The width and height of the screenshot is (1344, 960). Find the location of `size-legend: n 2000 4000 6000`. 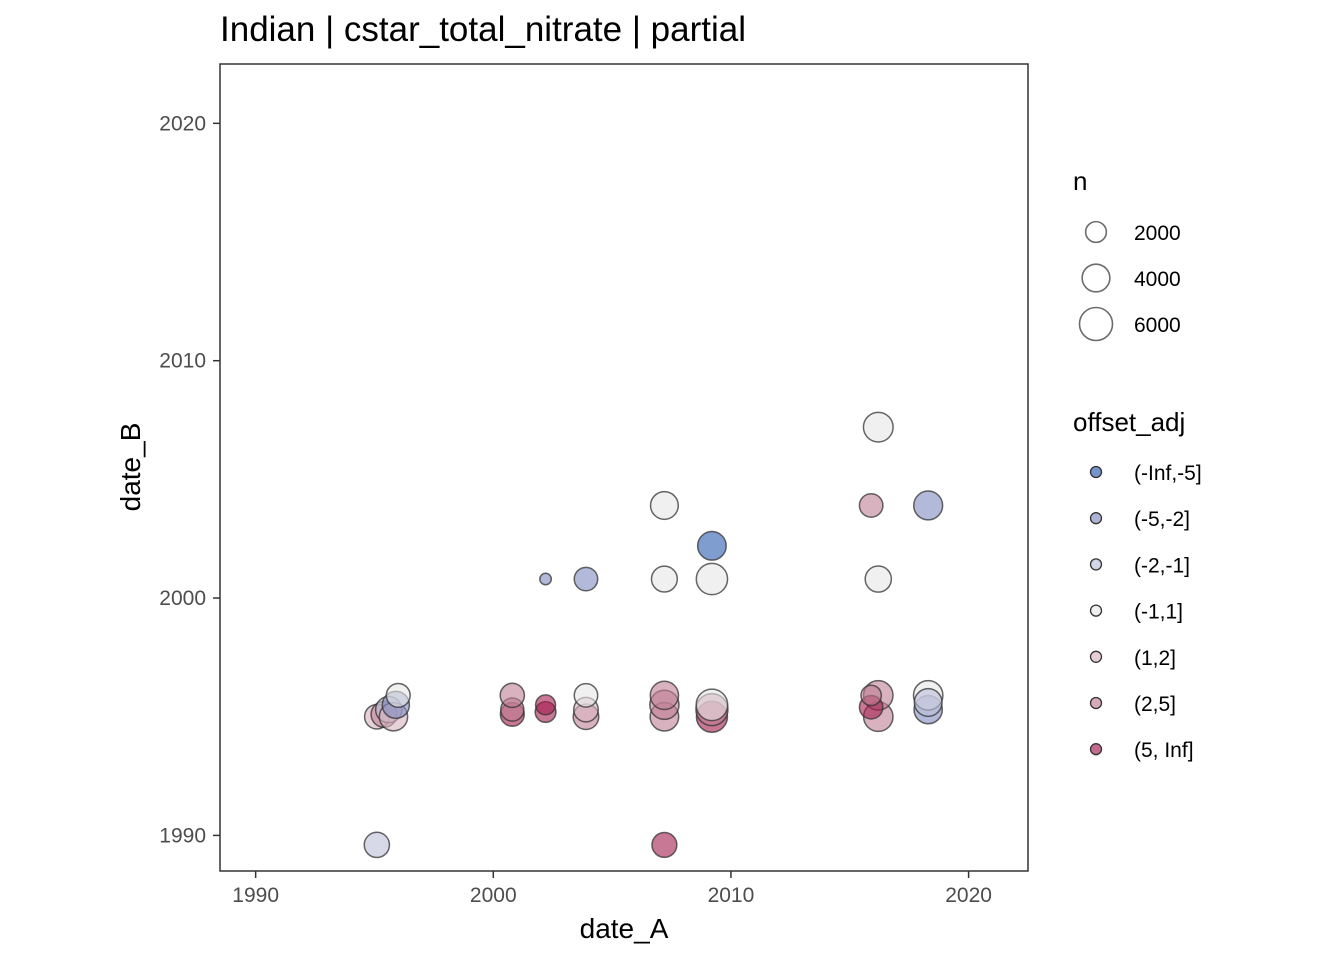

size-legend: n 2000 4000 6000 is located at coordinates (1127, 254).